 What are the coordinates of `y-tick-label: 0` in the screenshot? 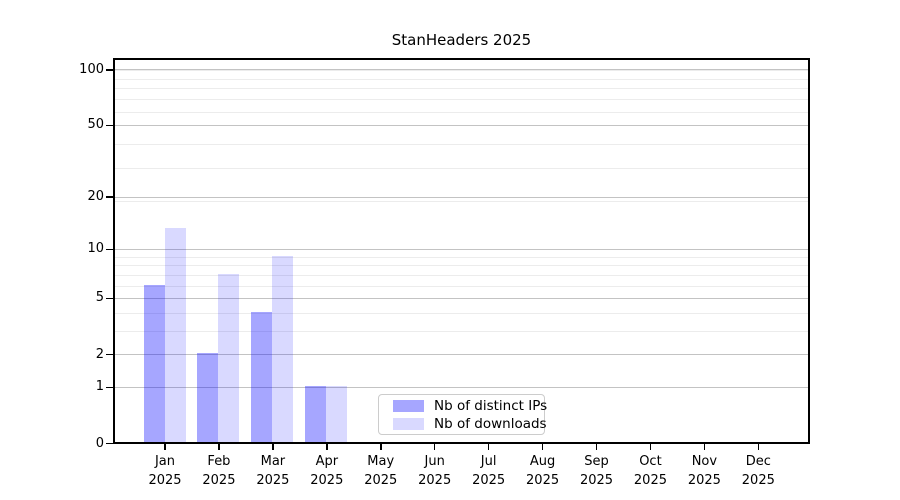 It's located at (99, 443).